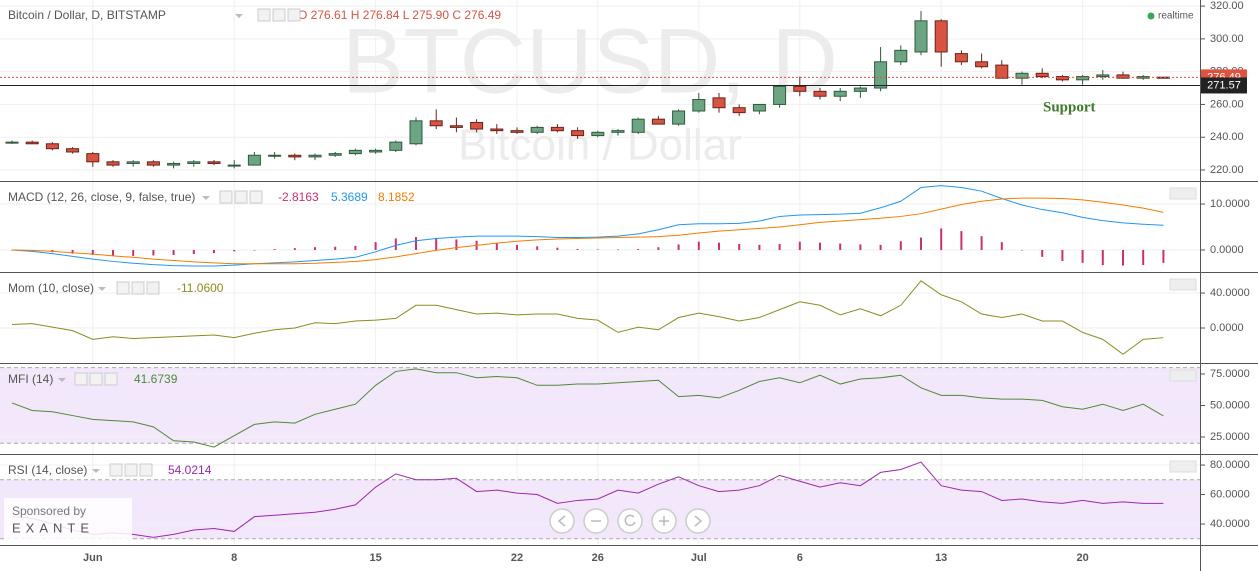  I want to click on y-tick-label: 60.0000, so click(1230, 494).